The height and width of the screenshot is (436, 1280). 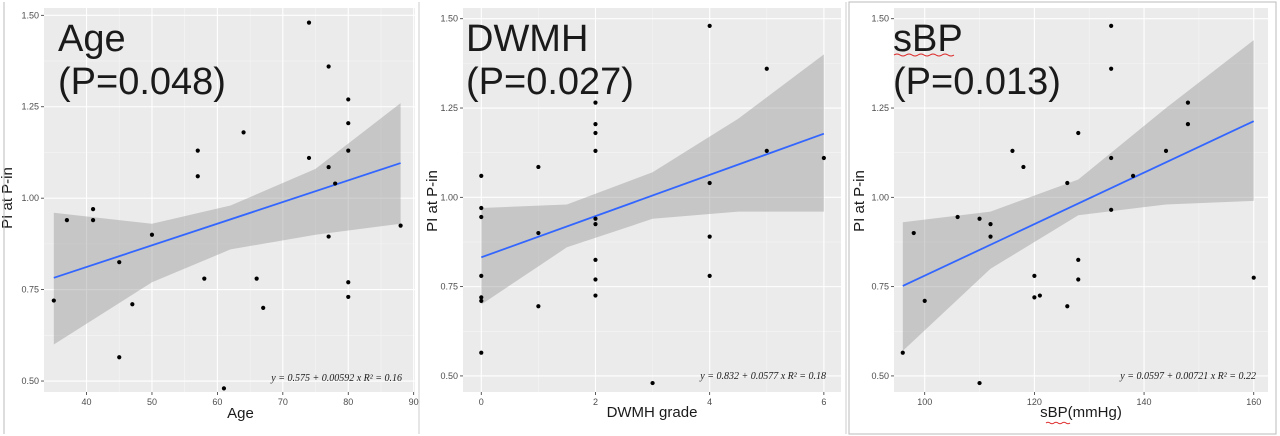 What do you see at coordinates (336, 378) in the screenshot?
I see `regression-equation: y = 0.575 + 0.00592 x R² = 0.16` at bounding box center [336, 378].